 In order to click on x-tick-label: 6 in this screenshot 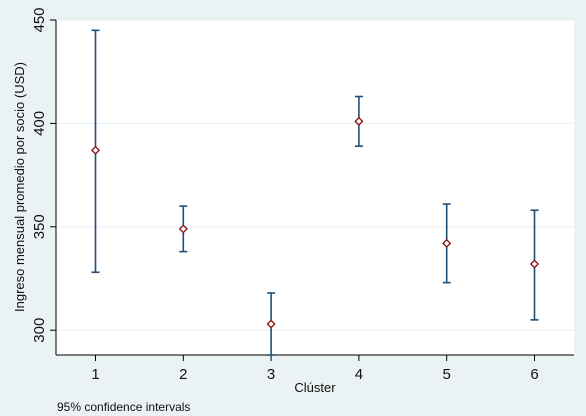, I will do `click(534, 374)`.